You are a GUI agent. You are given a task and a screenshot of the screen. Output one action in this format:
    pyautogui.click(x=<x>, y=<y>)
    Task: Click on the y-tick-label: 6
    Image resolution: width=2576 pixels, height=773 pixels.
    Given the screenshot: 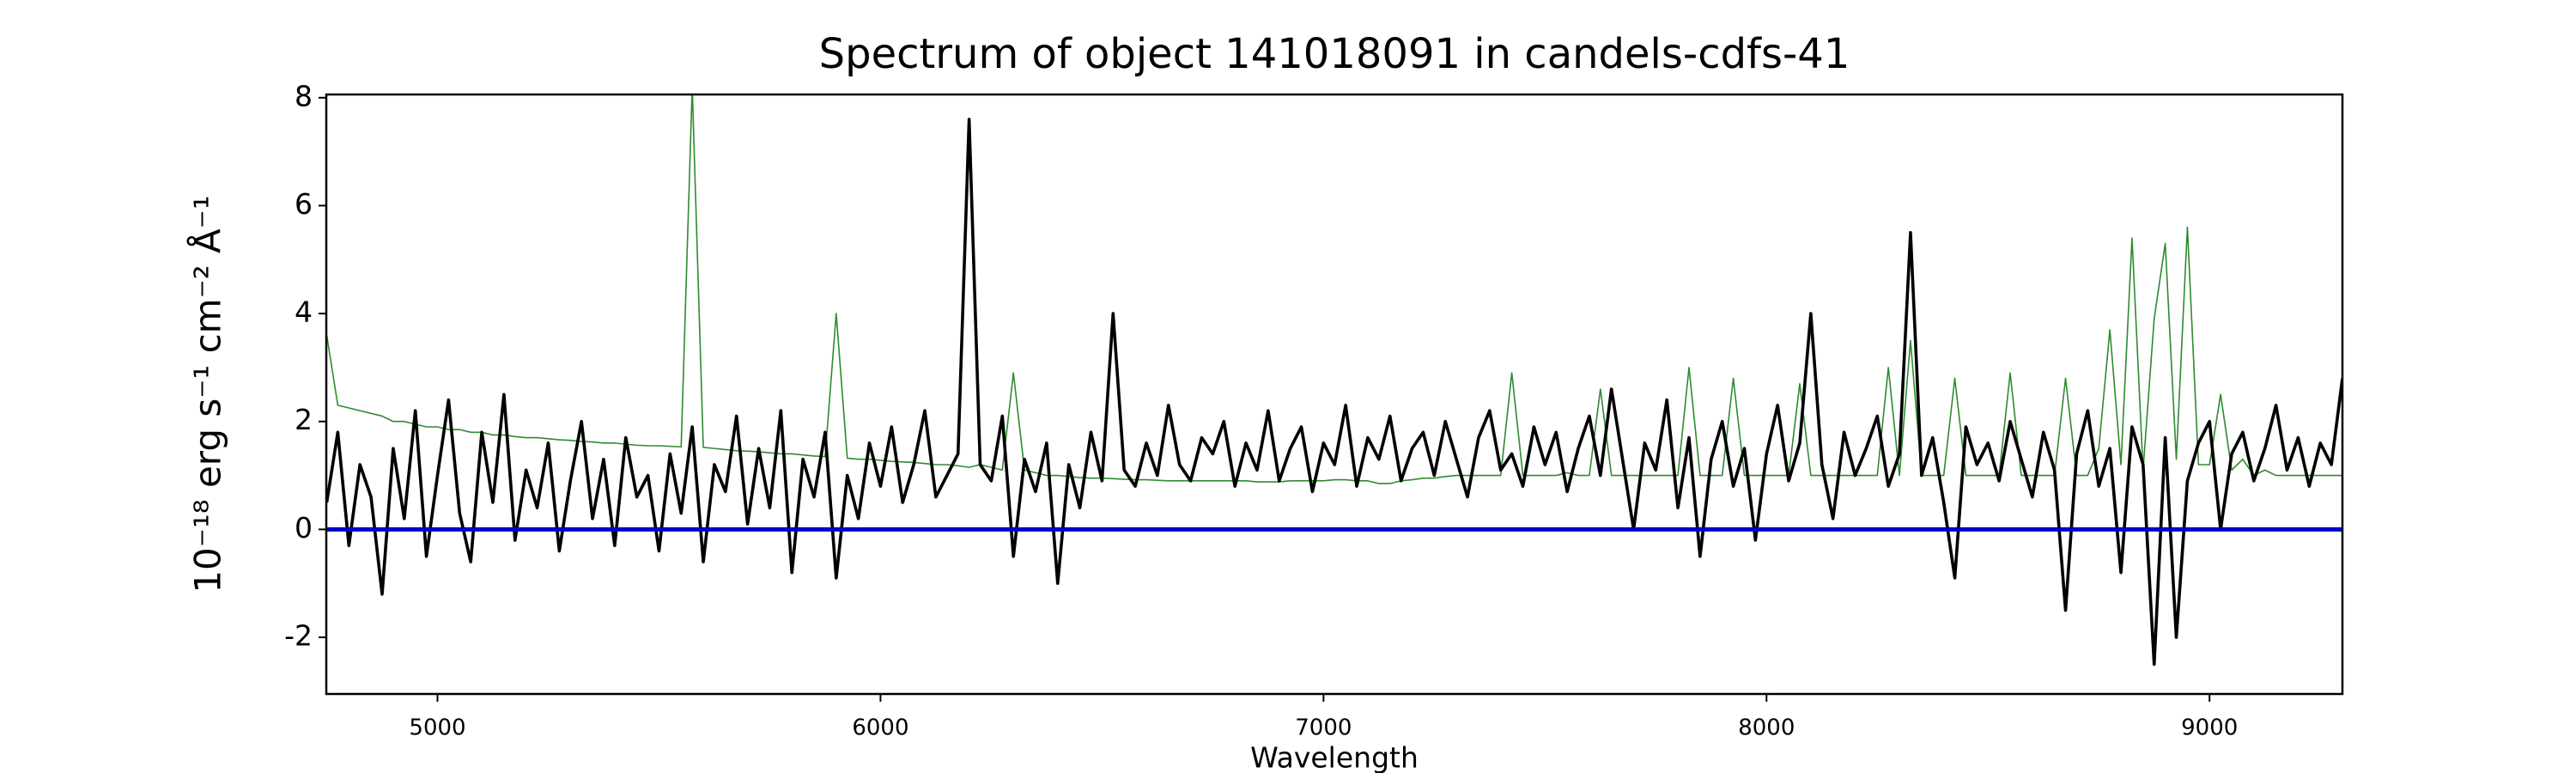 What is the action you would take?
    pyautogui.click(x=304, y=204)
    